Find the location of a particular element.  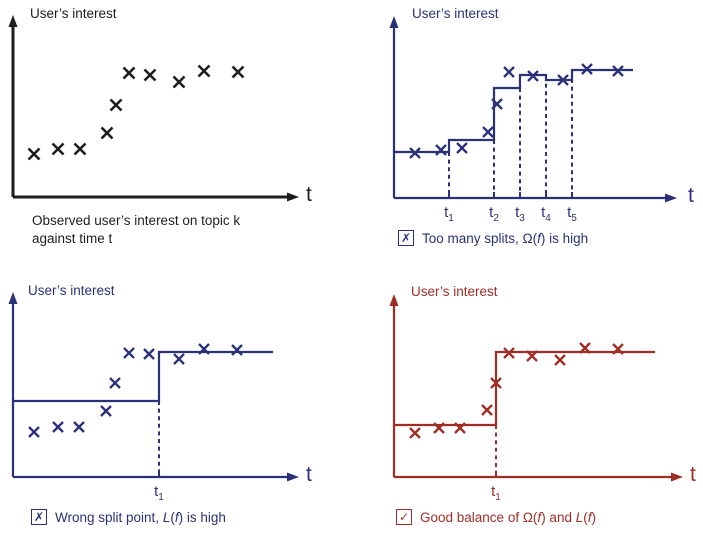

caption-part: Wrong split point, is located at coordinates (109, 517).